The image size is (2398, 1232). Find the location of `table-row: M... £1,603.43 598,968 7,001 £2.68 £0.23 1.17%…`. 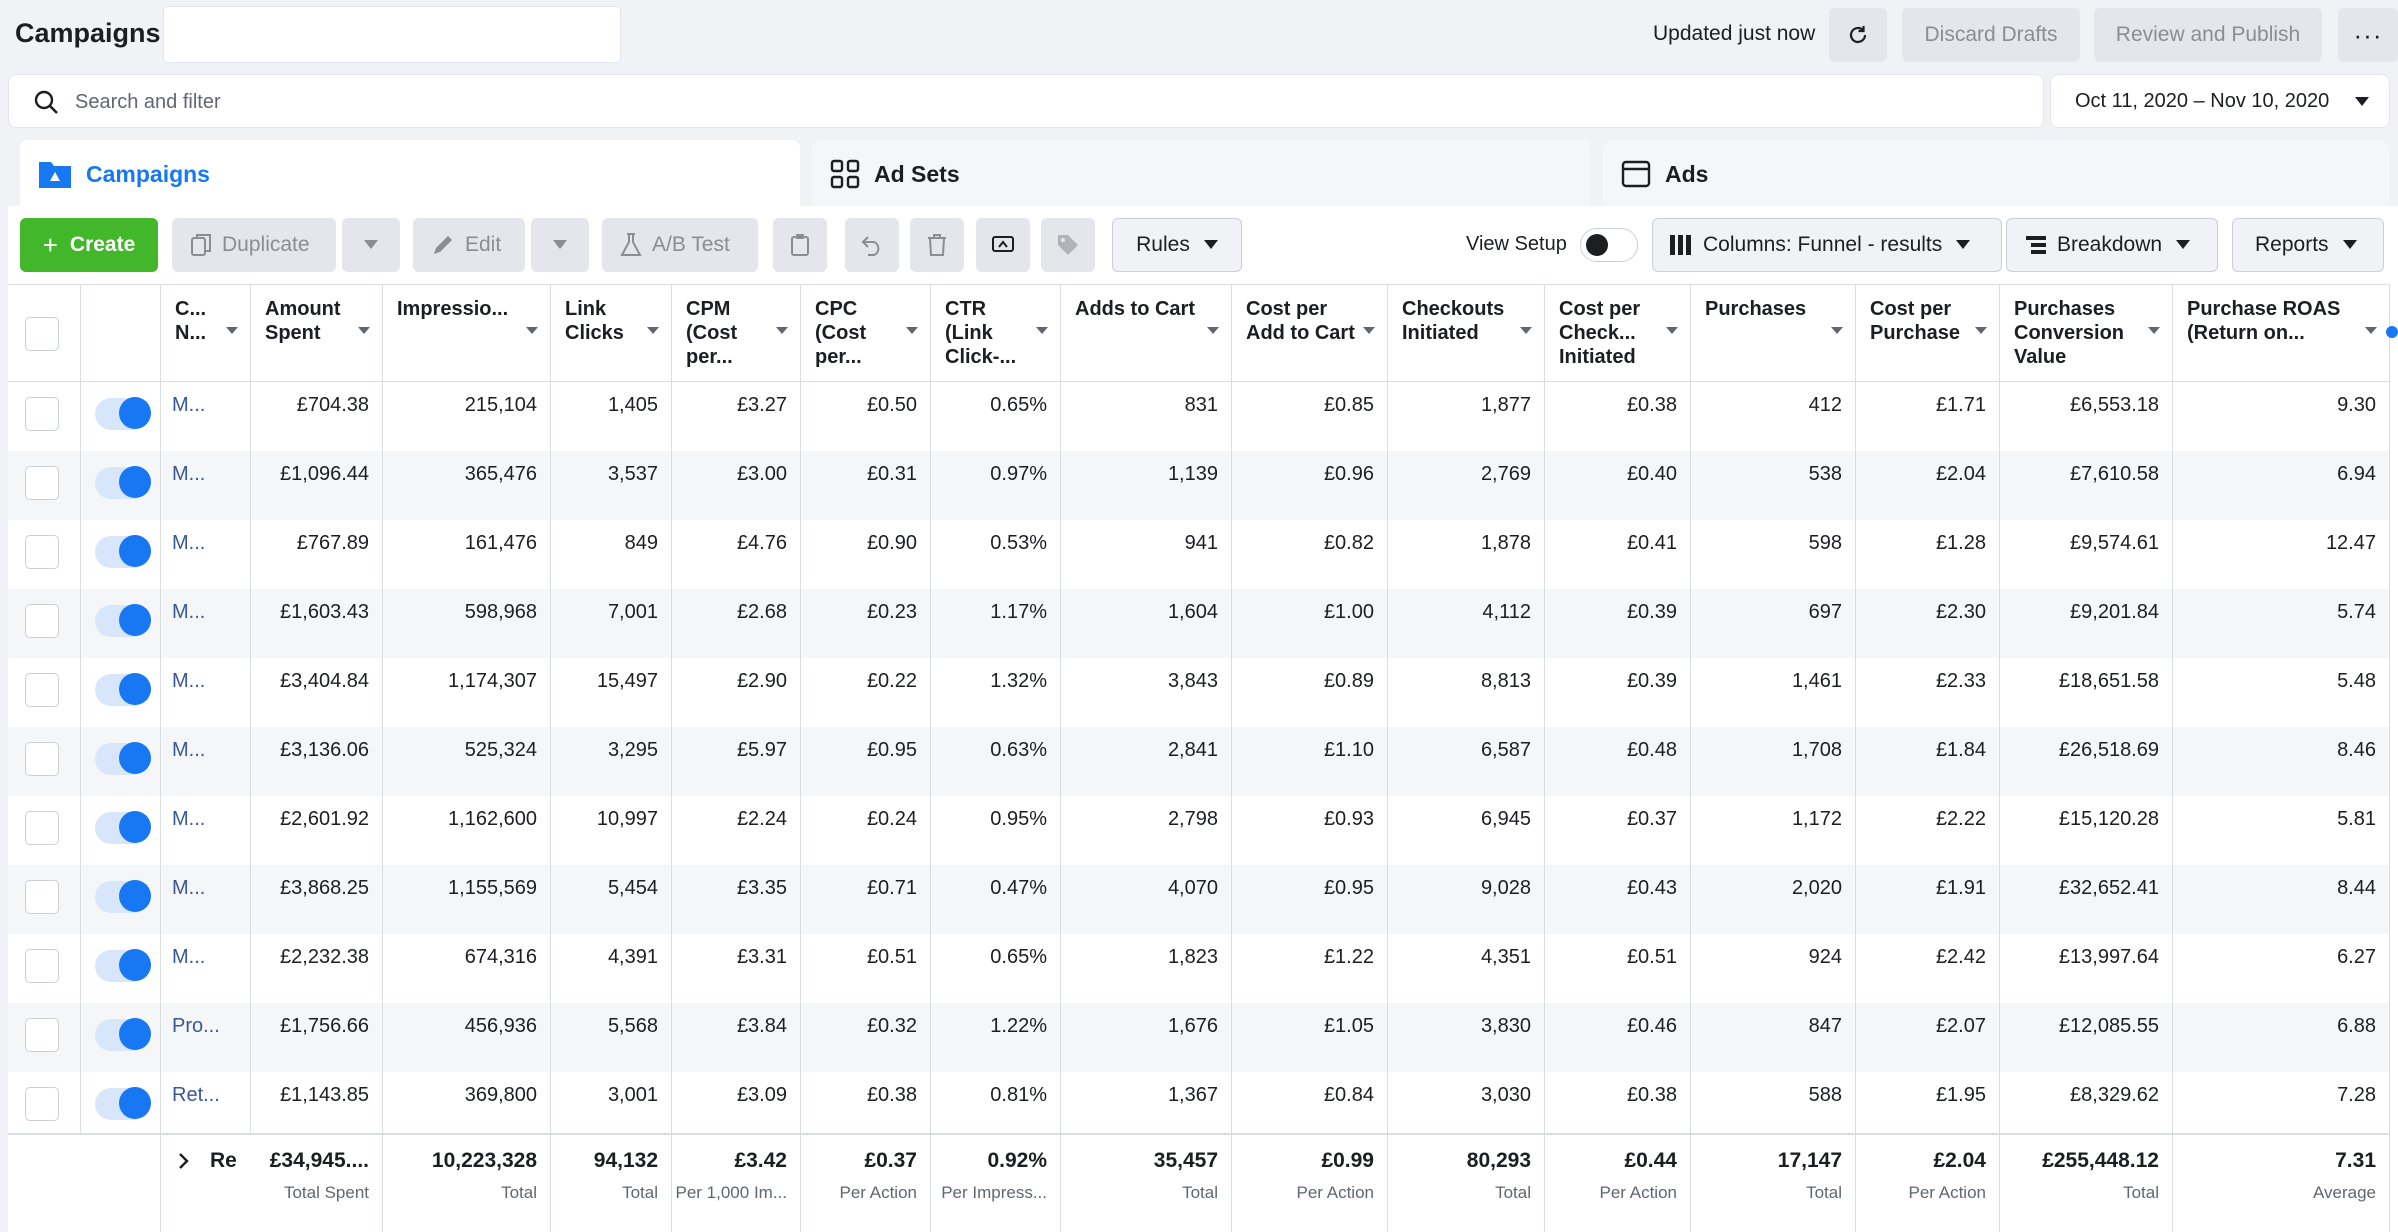

table-row: M... £1,603.43 598,968 7,001 £2.68 £0.23 1.17%… is located at coordinates (1199, 623).